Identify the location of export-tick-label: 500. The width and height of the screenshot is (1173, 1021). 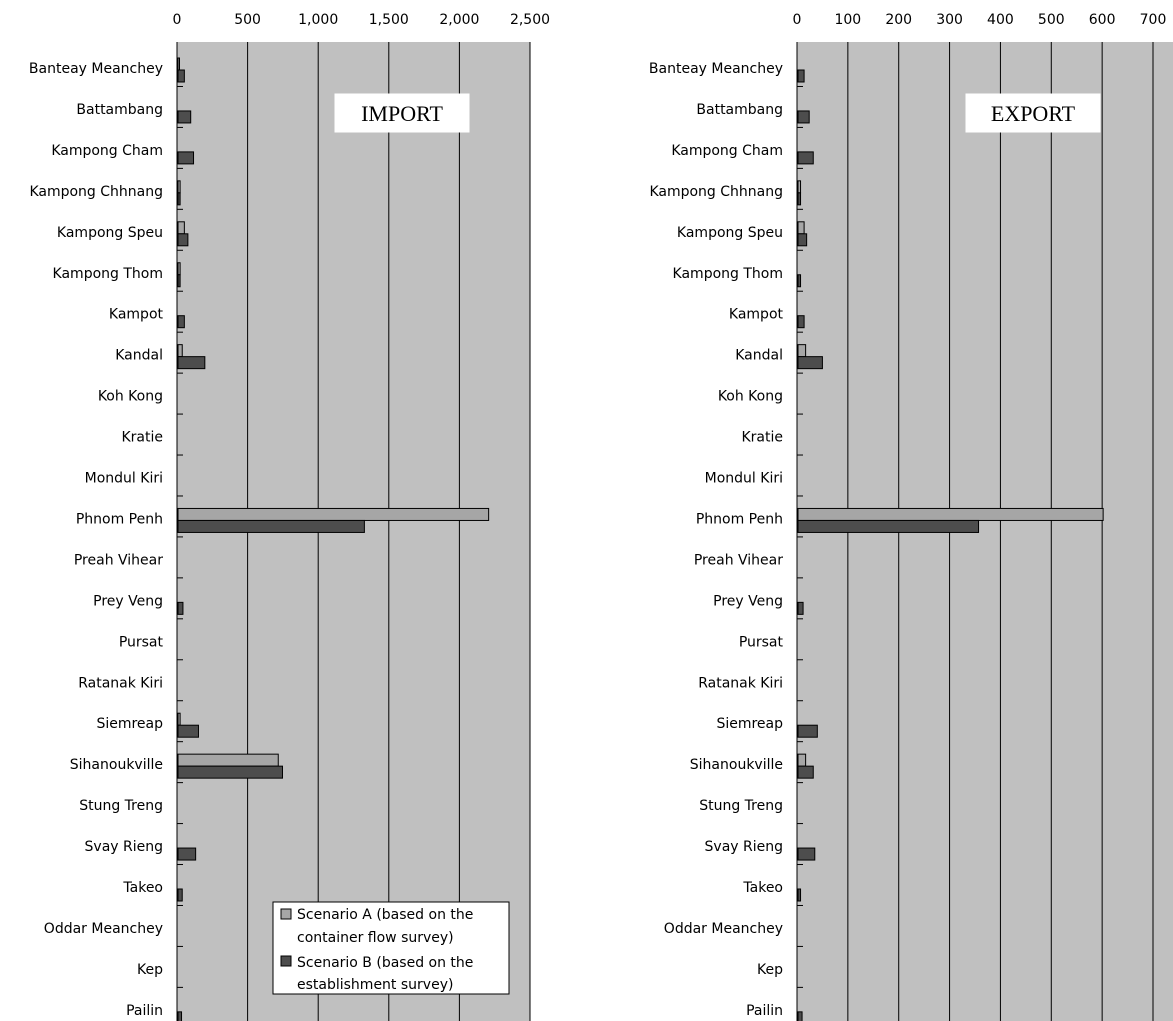
(1051, 20).